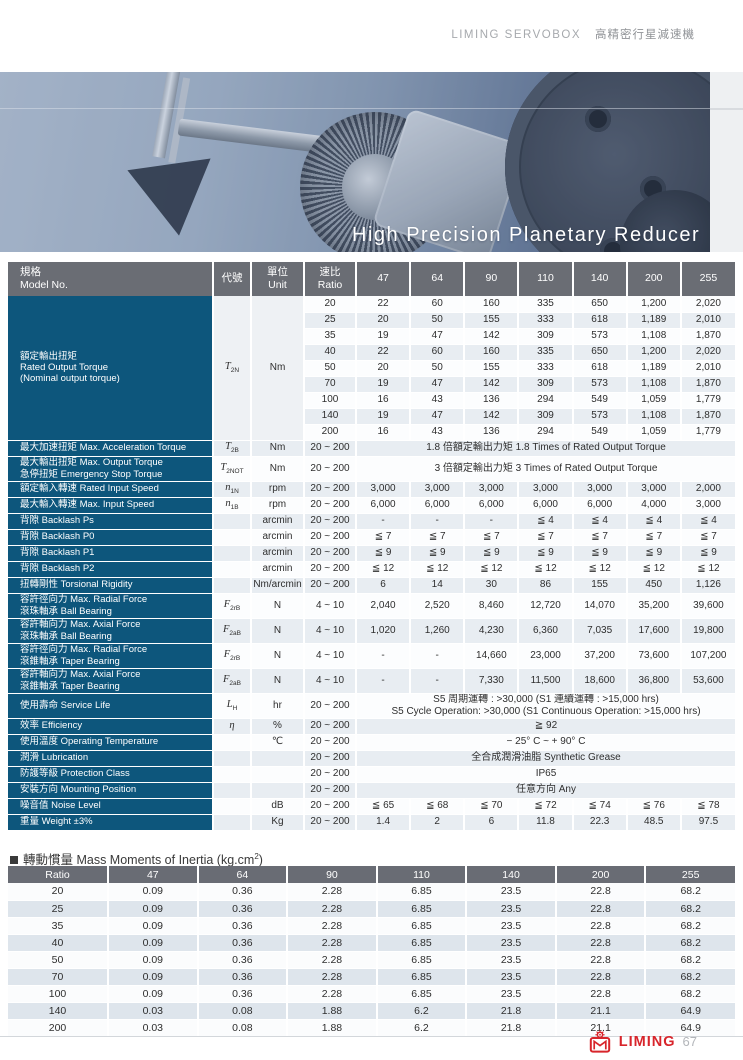  What do you see at coordinates (384, 352) in the screenshot?
I see `value-cell: 22` at bounding box center [384, 352].